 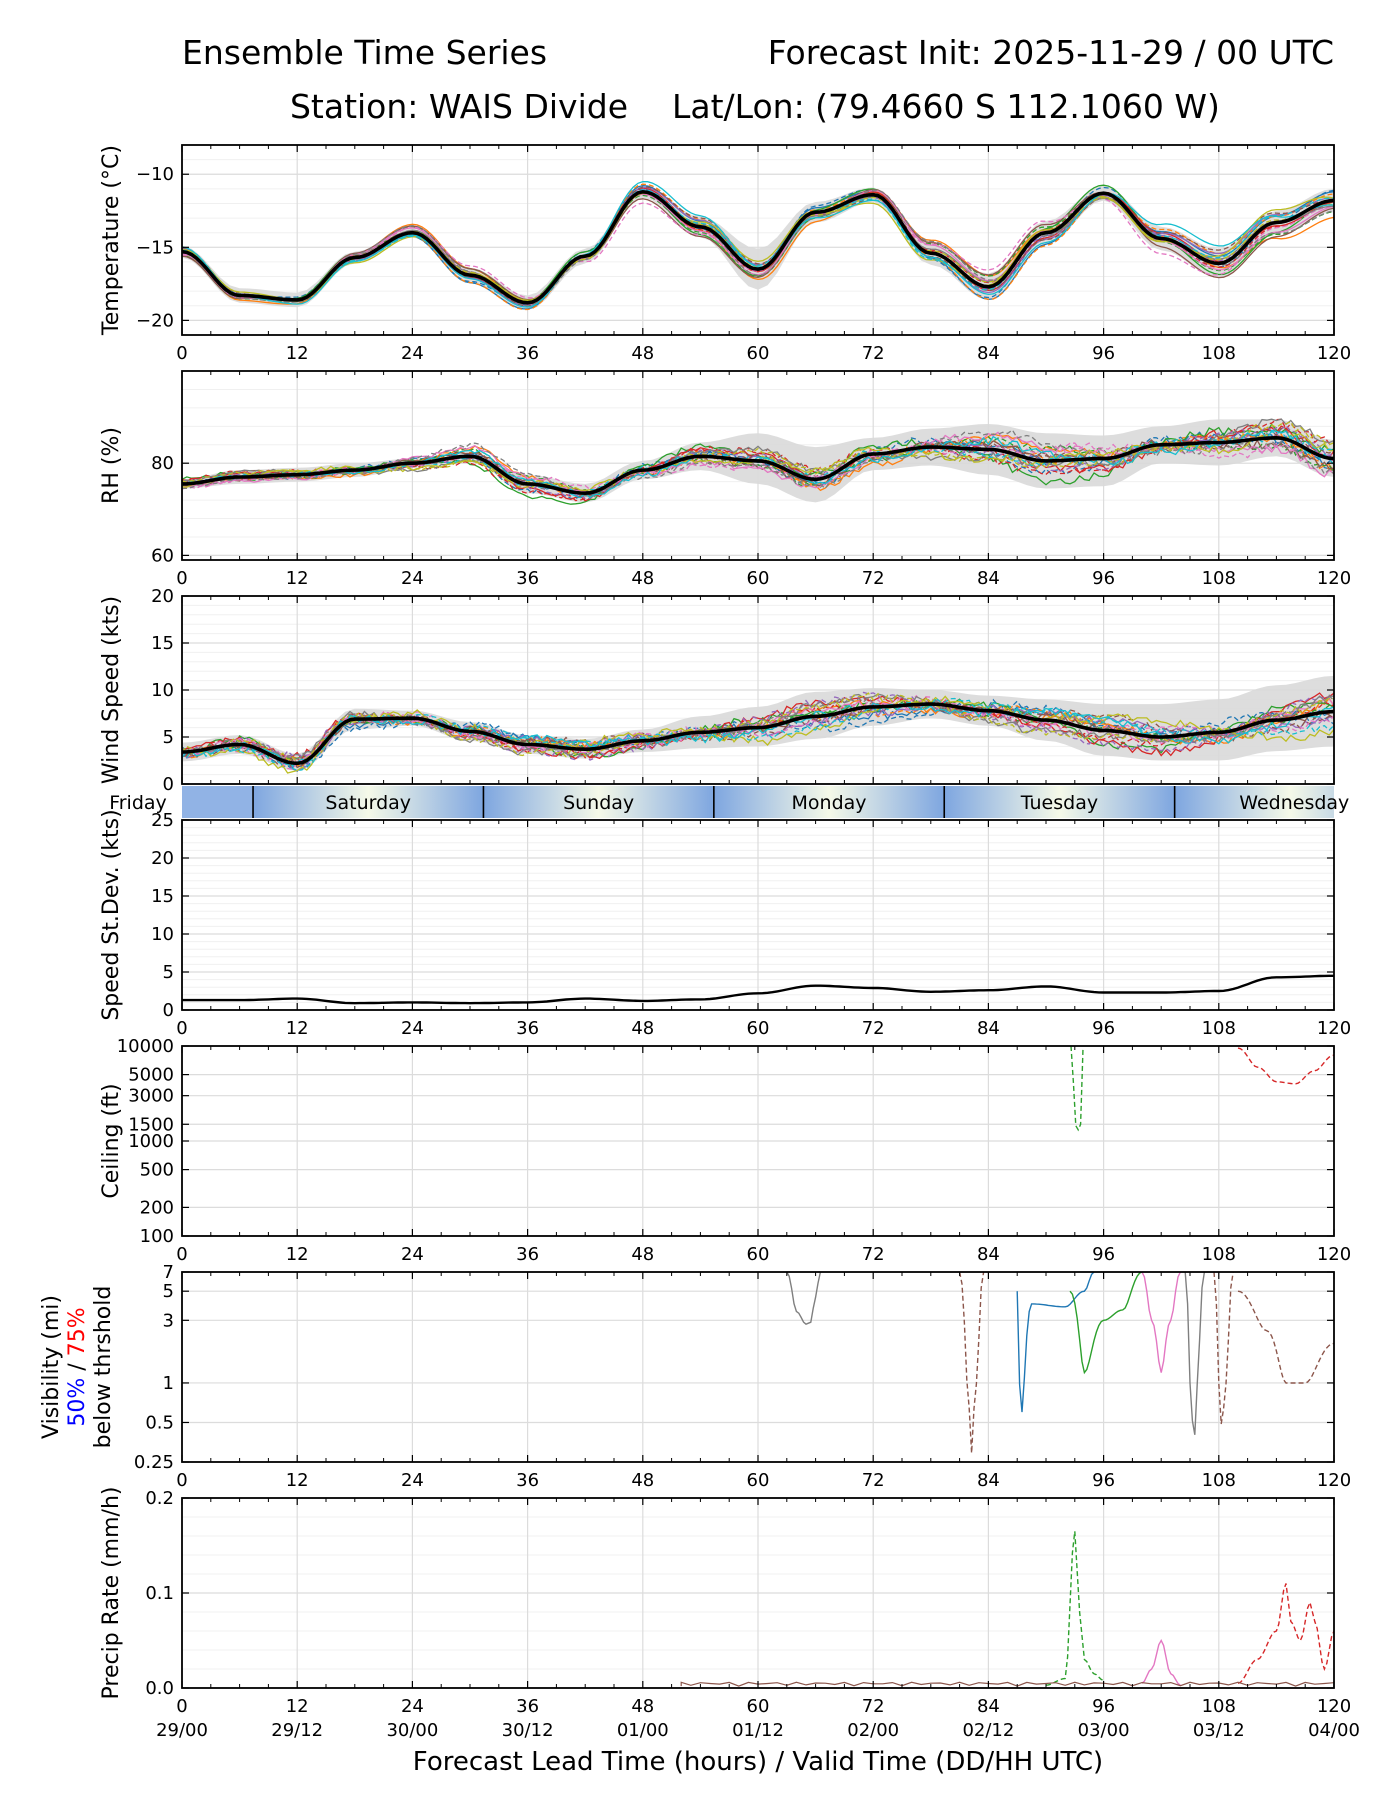 What do you see at coordinates (145, 1046) in the screenshot?
I see `y-tick-label: 10000` at bounding box center [145, 1046].